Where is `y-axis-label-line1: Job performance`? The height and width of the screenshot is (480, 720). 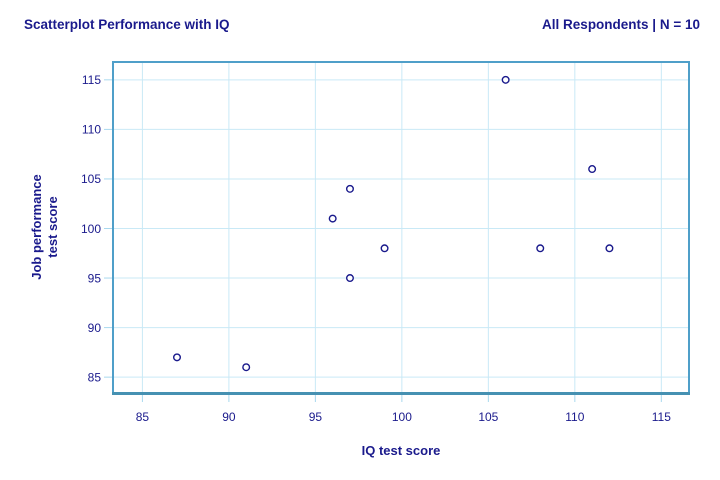
y-axis-label-line1: Job performance is located at coordinates (36, 227).